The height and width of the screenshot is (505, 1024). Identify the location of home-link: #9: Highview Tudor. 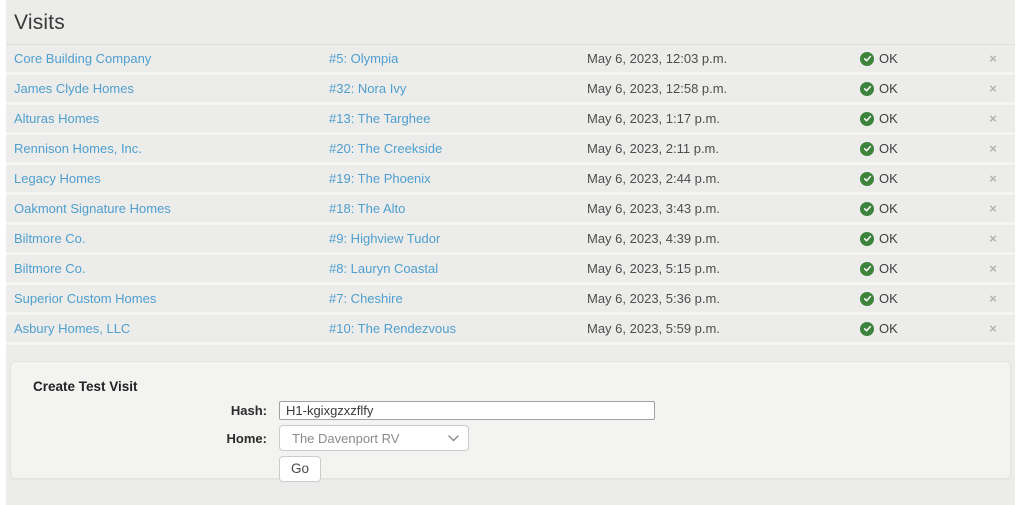
(385, 238).